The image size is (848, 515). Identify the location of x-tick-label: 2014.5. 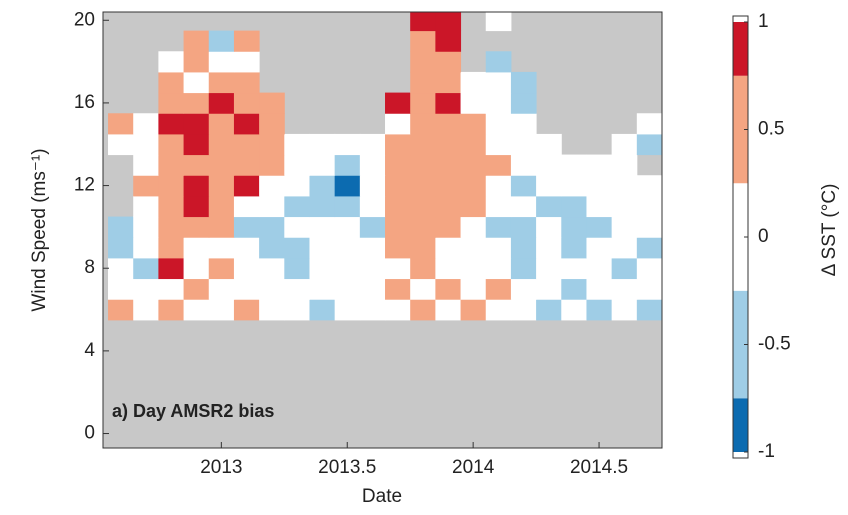
(599, 467).